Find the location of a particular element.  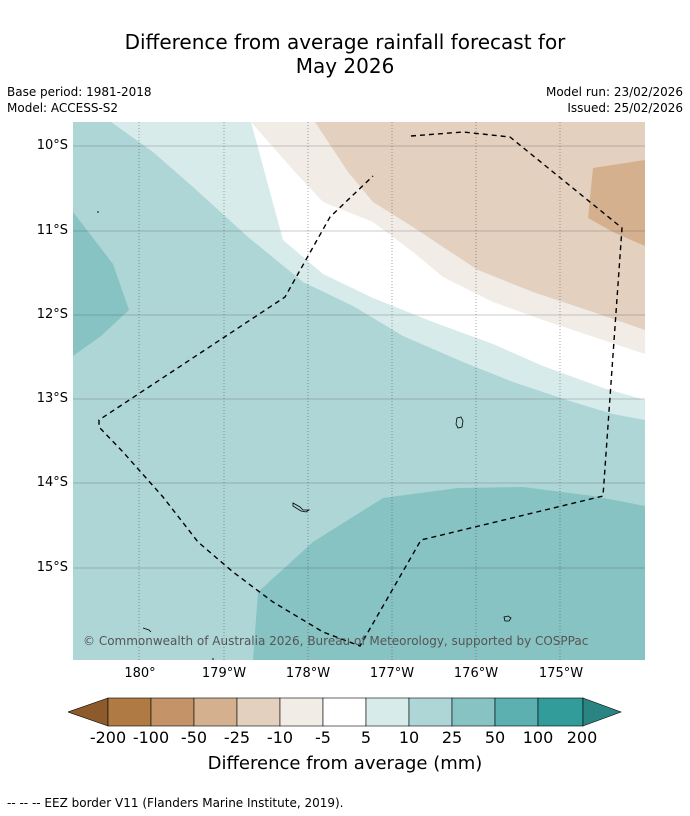

meta-right: Model run: 23/02/2026 Issued: 25/02/2026 is located at coordinates (614, 100).